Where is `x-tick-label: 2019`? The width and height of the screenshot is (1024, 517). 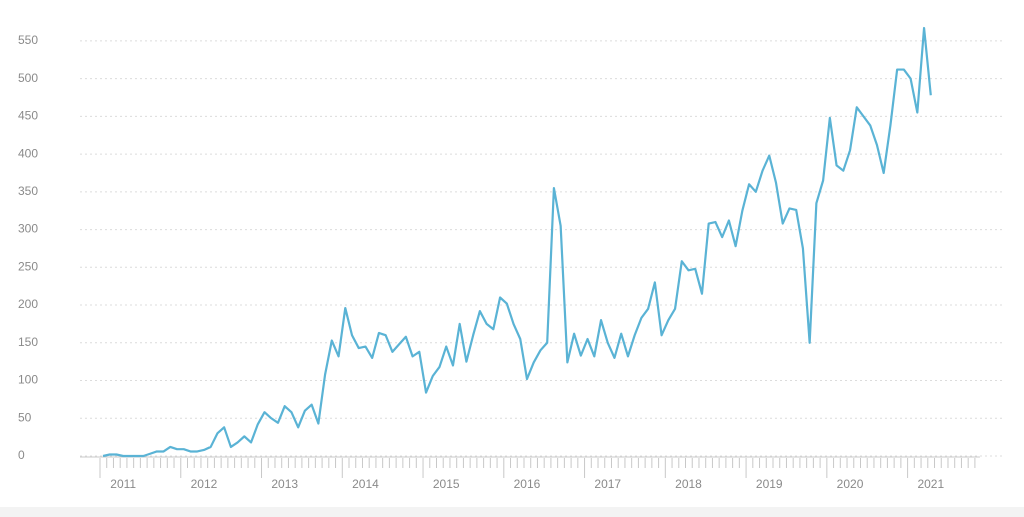 x-tick-label: 2019 is located at coordinates (769, 484).